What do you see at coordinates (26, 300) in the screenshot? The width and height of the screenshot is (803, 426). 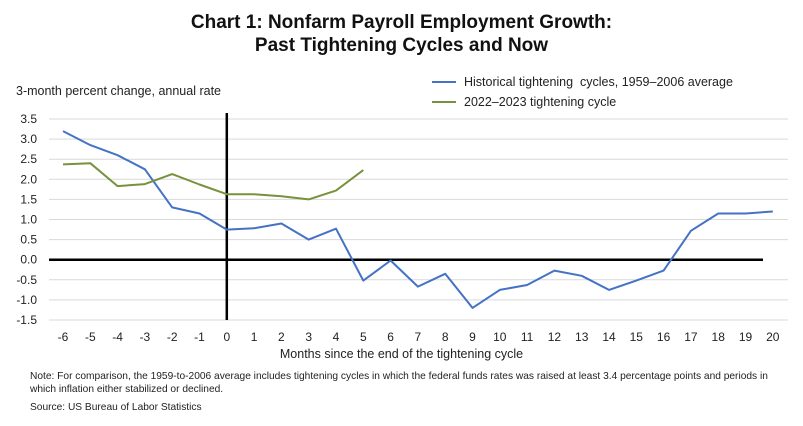 I see `y-tick-label: -1.0` at bounding box center [26, 300].